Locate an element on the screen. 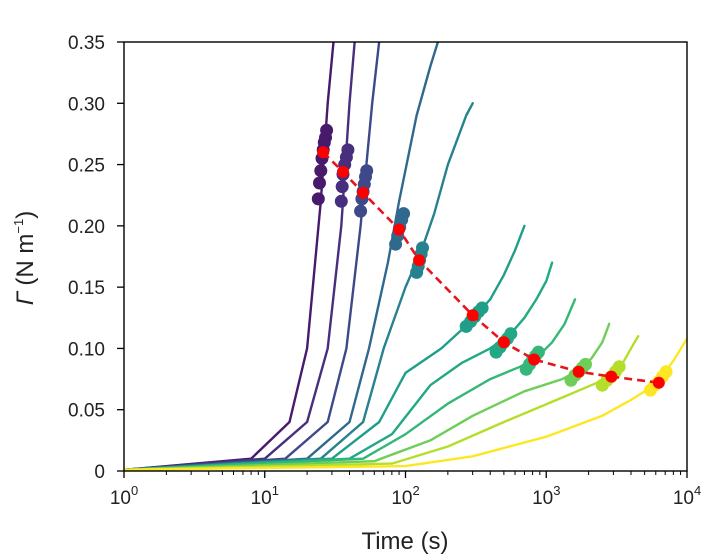 The image size is (712, 555). x-tick-exp-3: 2 is located at coordinates (415, 490).